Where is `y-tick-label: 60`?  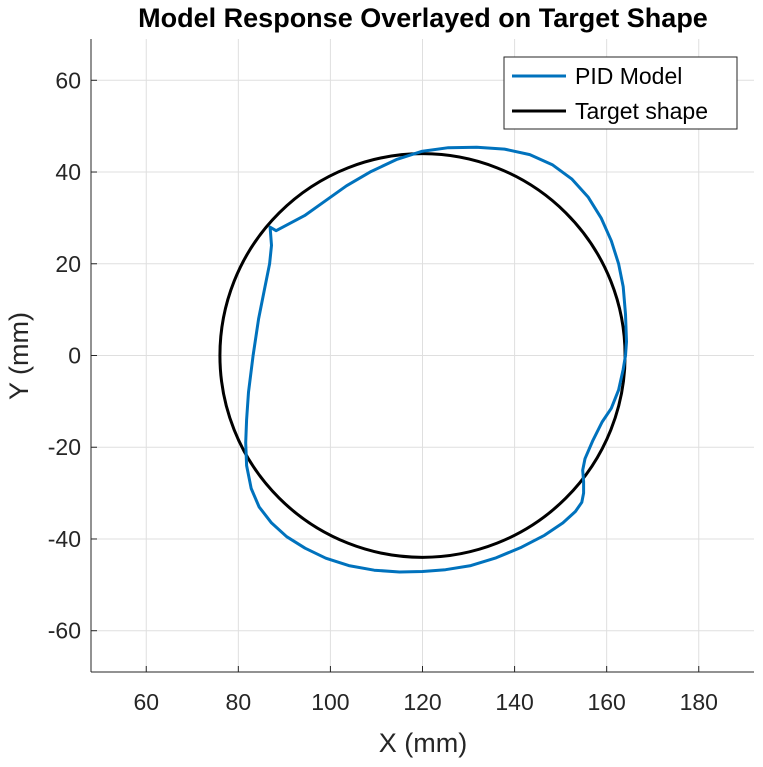
y-tick-label: 60 is located at coordinates (68, 80).